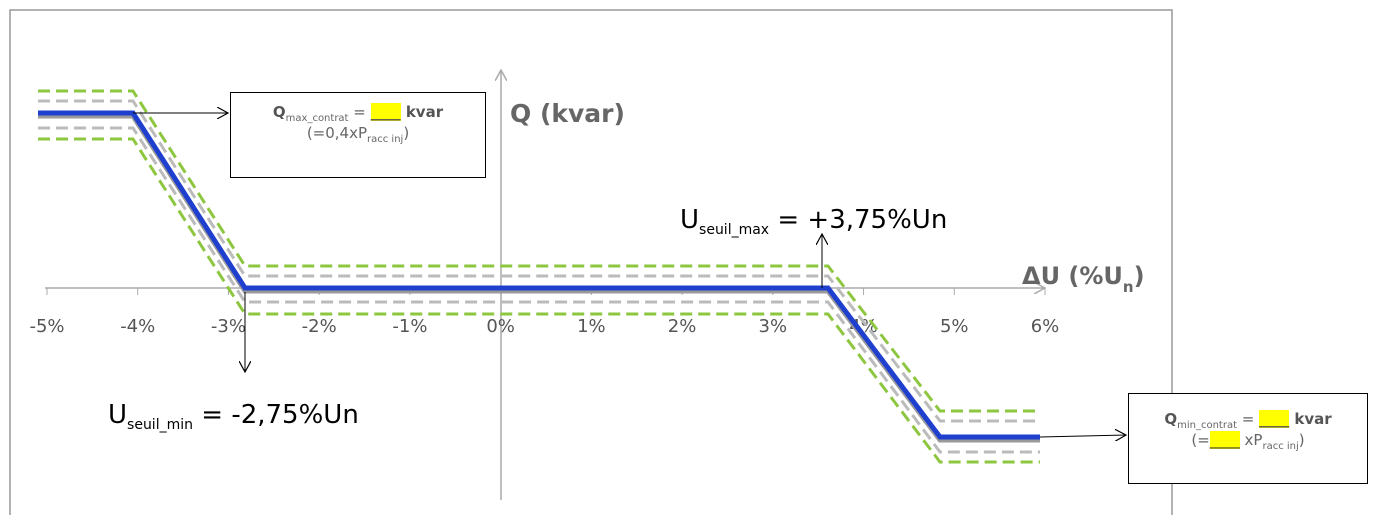 Image resolution: width=1374 pixels, height=515 pixels. What do you see at coordinates (1045, 326) in the screenshot?
I see `x-tick-label: 6%` at bounding box center [1045, 326].